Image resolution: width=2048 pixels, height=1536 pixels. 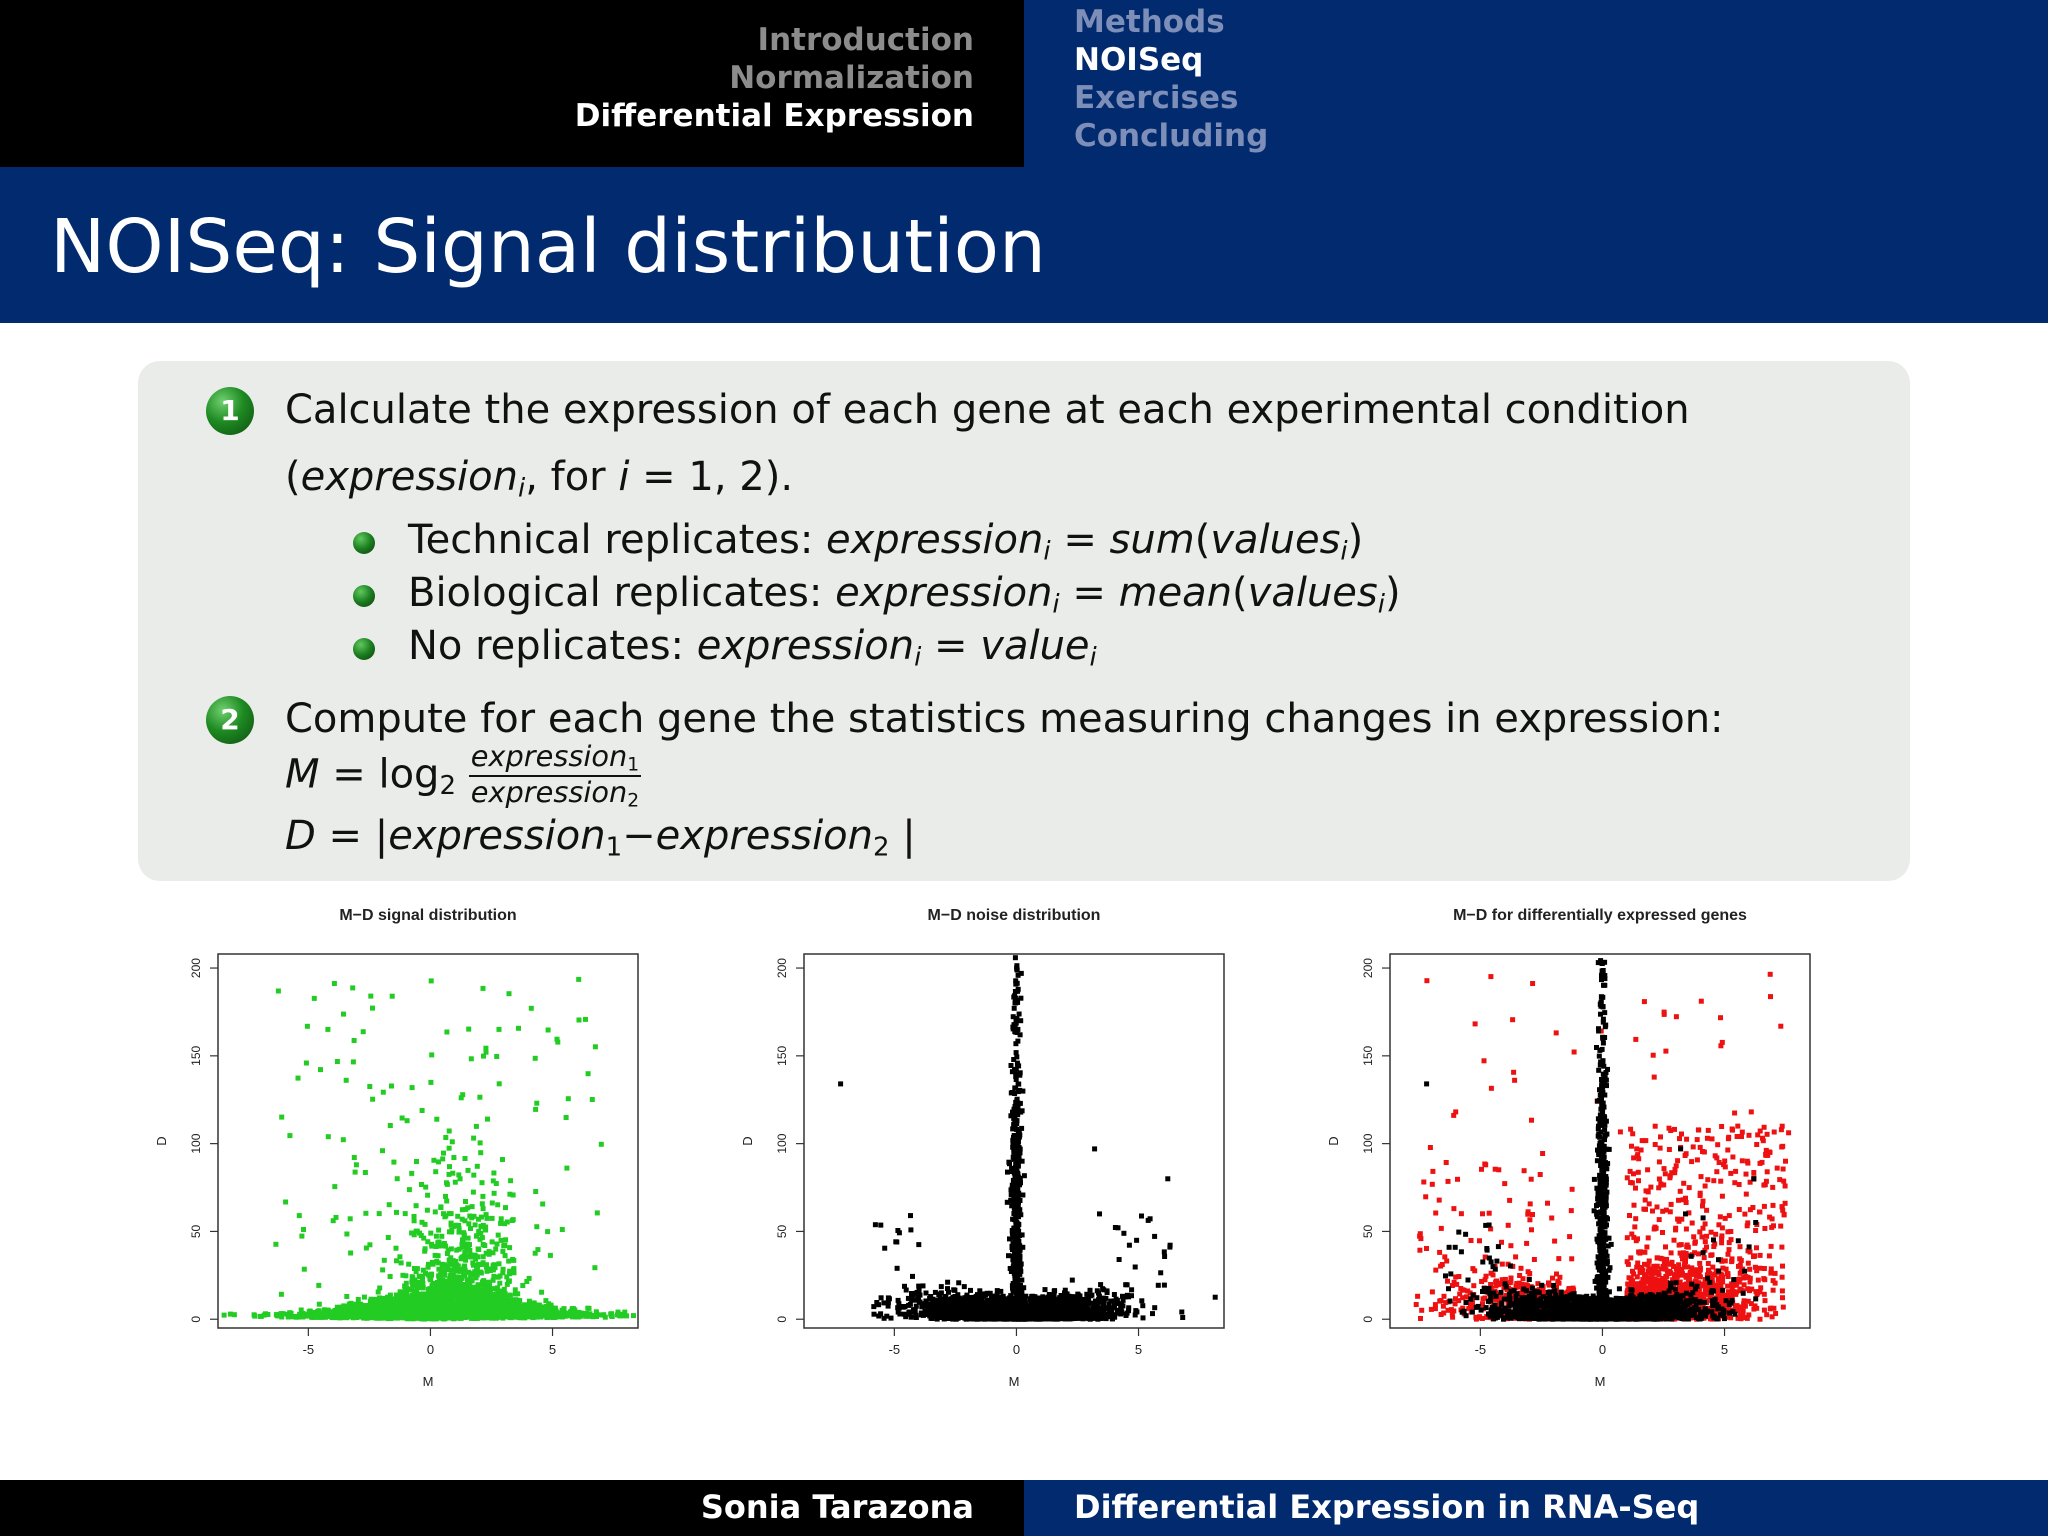 What do you see at coordinates (1536, 83) in the screenshot?
I see `header-subsections-panel: Methods NOISeq Exercises Concluding` at bounding box center [1536, 83].